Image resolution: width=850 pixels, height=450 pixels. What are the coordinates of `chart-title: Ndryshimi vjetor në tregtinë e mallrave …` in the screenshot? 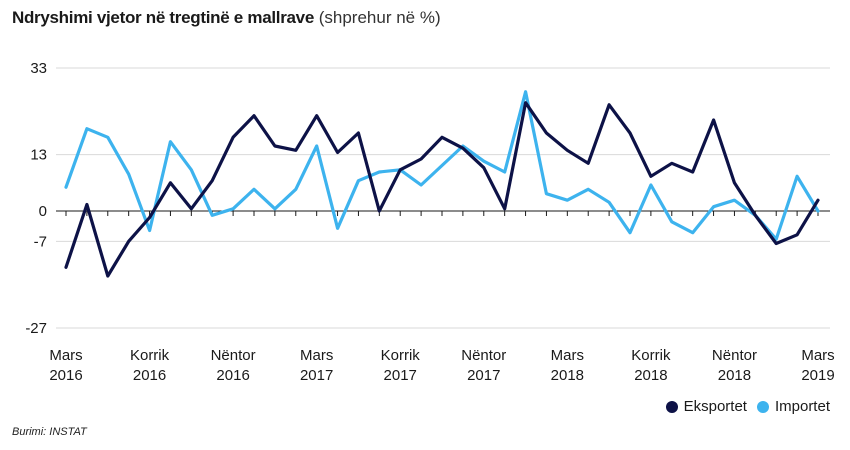 It's located at (226, 18).